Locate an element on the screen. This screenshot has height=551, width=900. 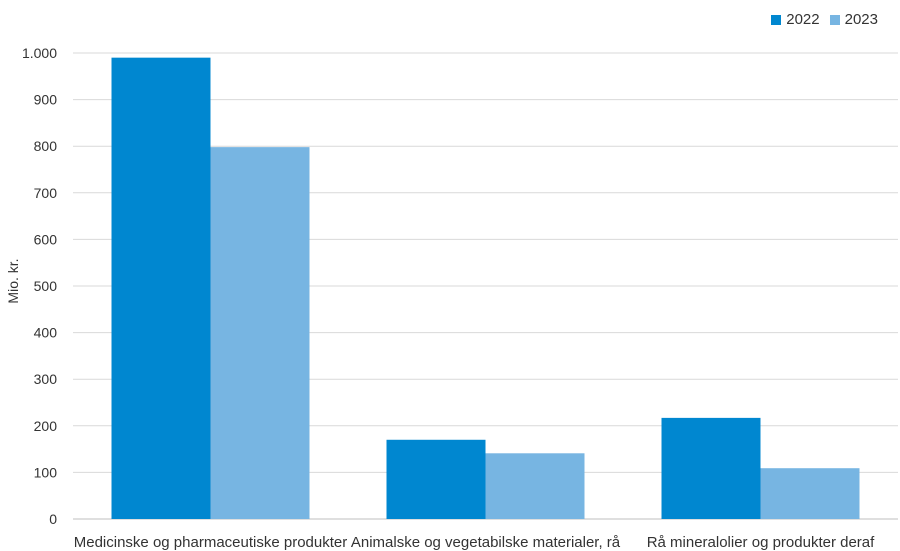
y-tick-label-600: 600 is located at coordinates (46, 239).